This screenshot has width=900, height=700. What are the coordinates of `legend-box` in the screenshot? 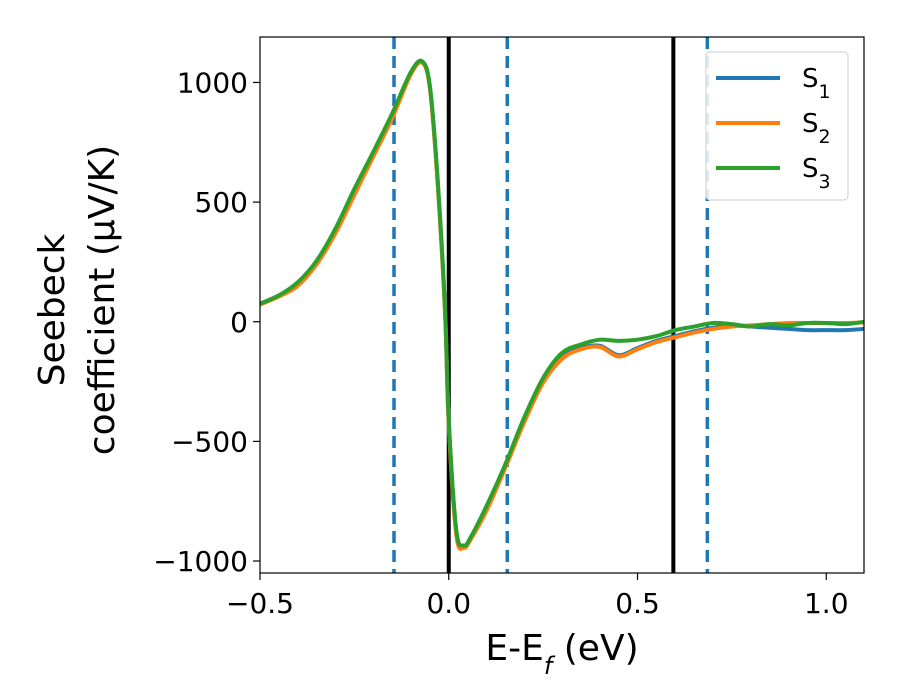 It's located at (777, 126).